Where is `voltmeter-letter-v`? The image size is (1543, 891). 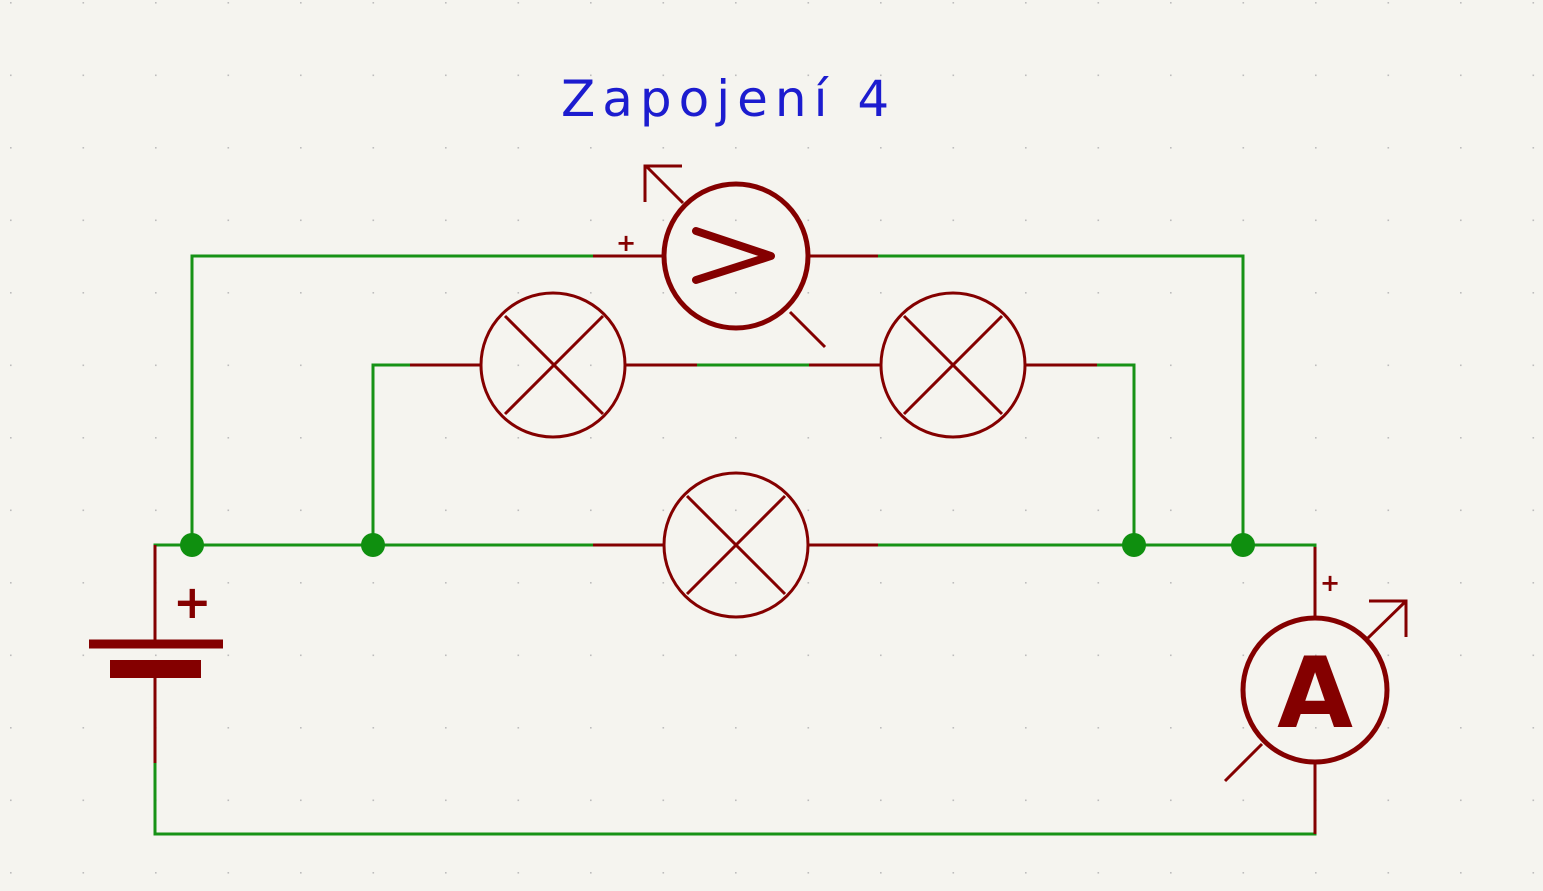 voltmeter-letter-v is located at coordinates (733, 255).